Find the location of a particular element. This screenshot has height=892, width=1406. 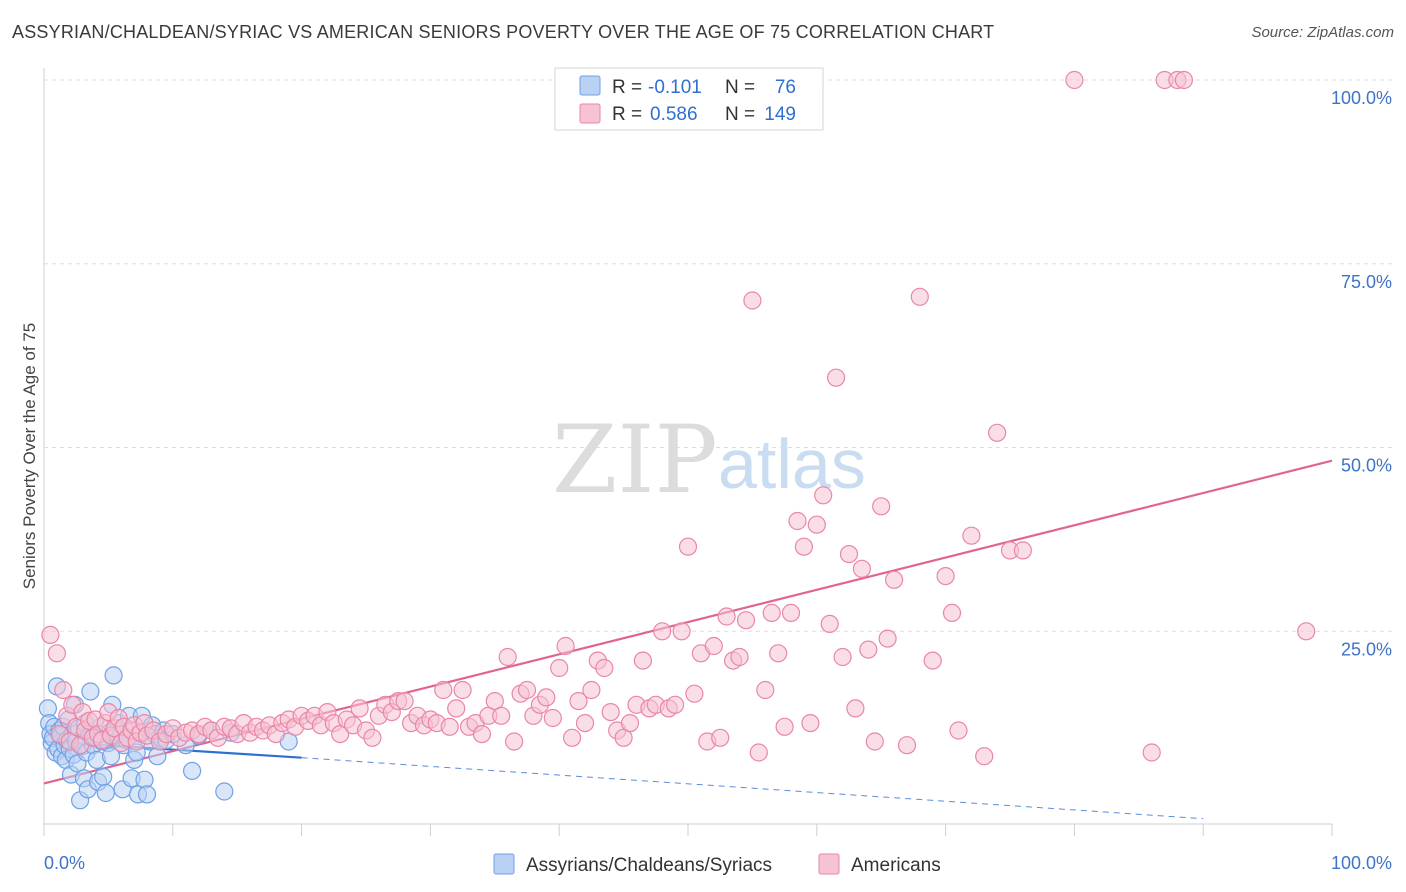

x-tick-label-min: 0.0% is located at coordinates (64, 863).